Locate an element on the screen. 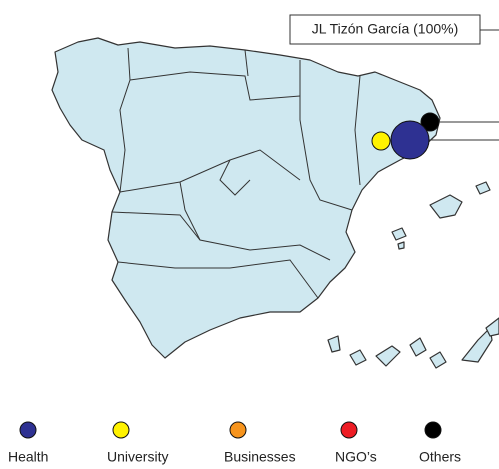  legend-label: Businesses is located at coordinates (260, 457).